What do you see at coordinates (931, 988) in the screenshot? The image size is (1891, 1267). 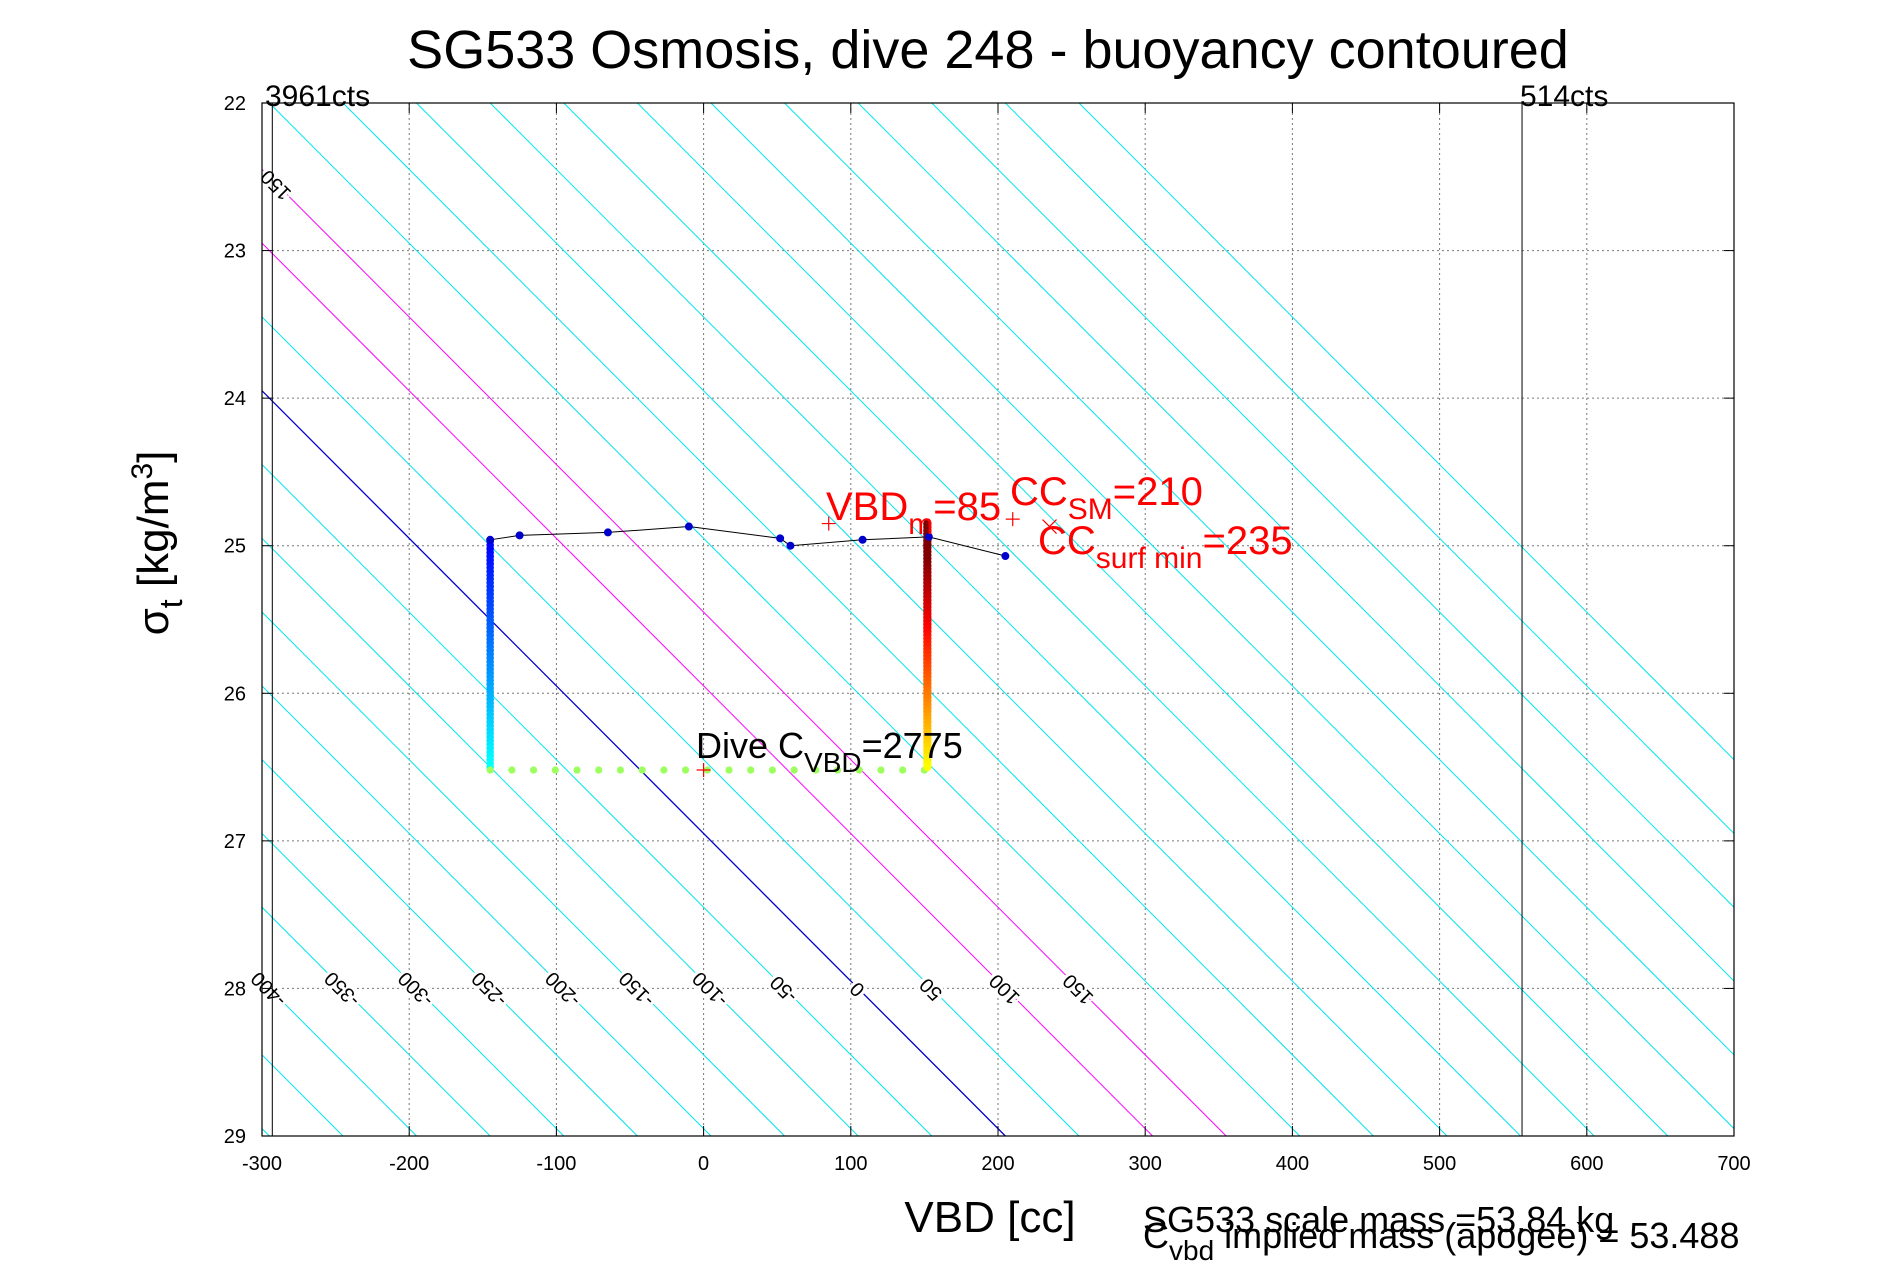 I see `contour-level-label: 50` at bounding box center [931, 988].